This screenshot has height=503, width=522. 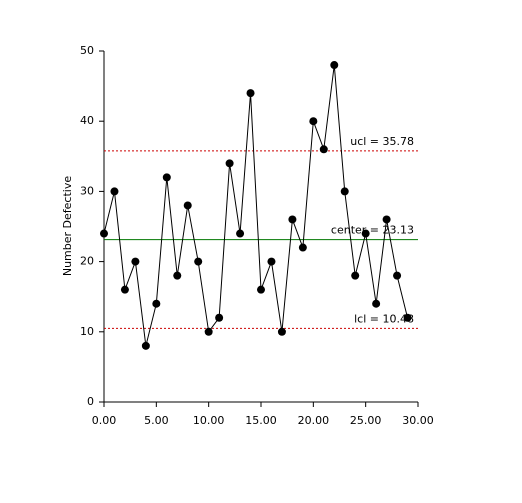 I want to click on control-limit-label: center = 23.13, so click(x=372, y=230).